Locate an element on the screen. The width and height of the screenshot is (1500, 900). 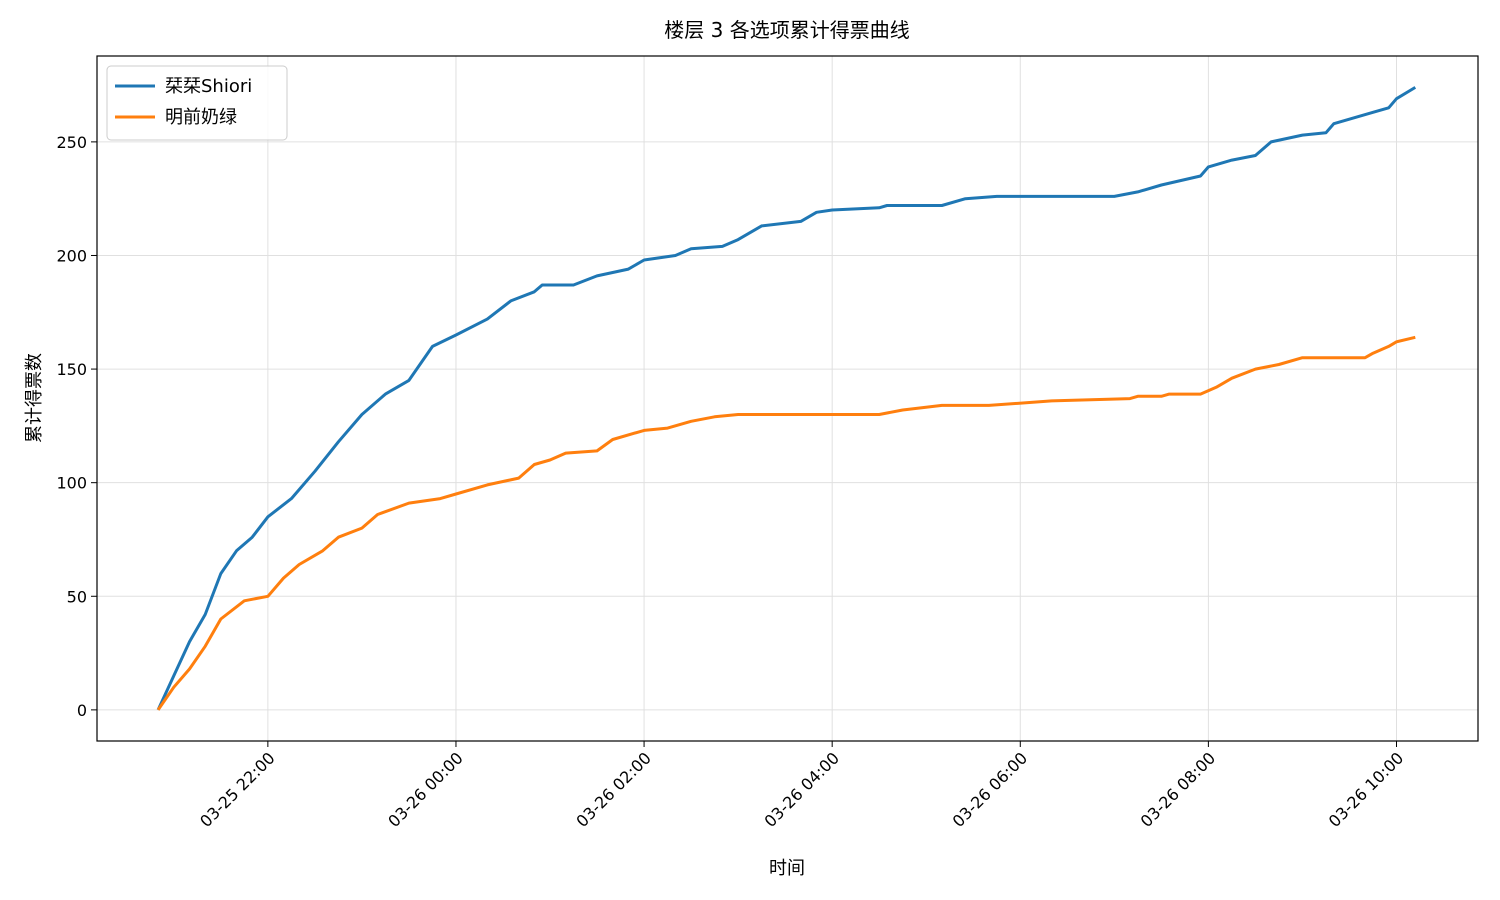
legend-label: 明前奶绿 is located at coordinates (201, 117).